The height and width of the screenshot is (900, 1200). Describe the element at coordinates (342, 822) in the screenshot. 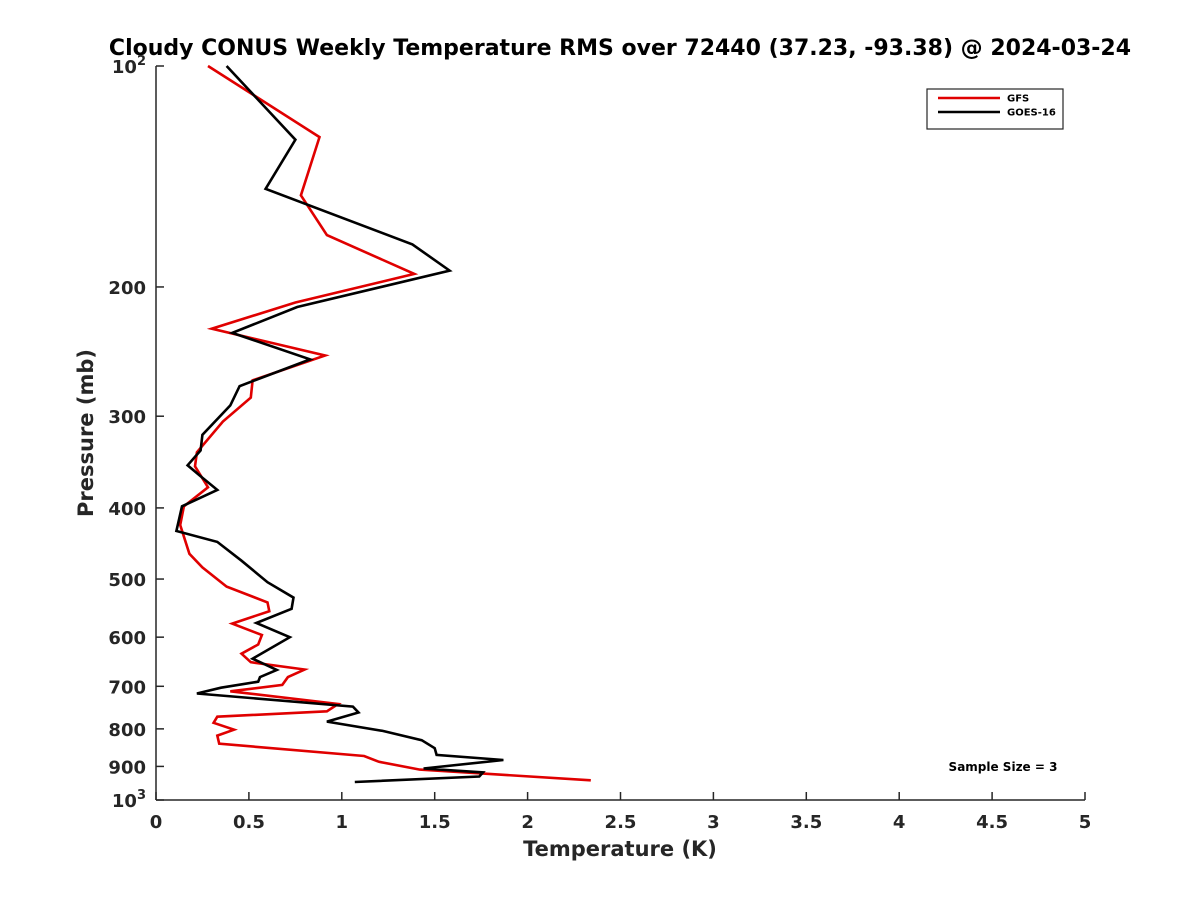

I see `x-tick-label: 1` at that location.